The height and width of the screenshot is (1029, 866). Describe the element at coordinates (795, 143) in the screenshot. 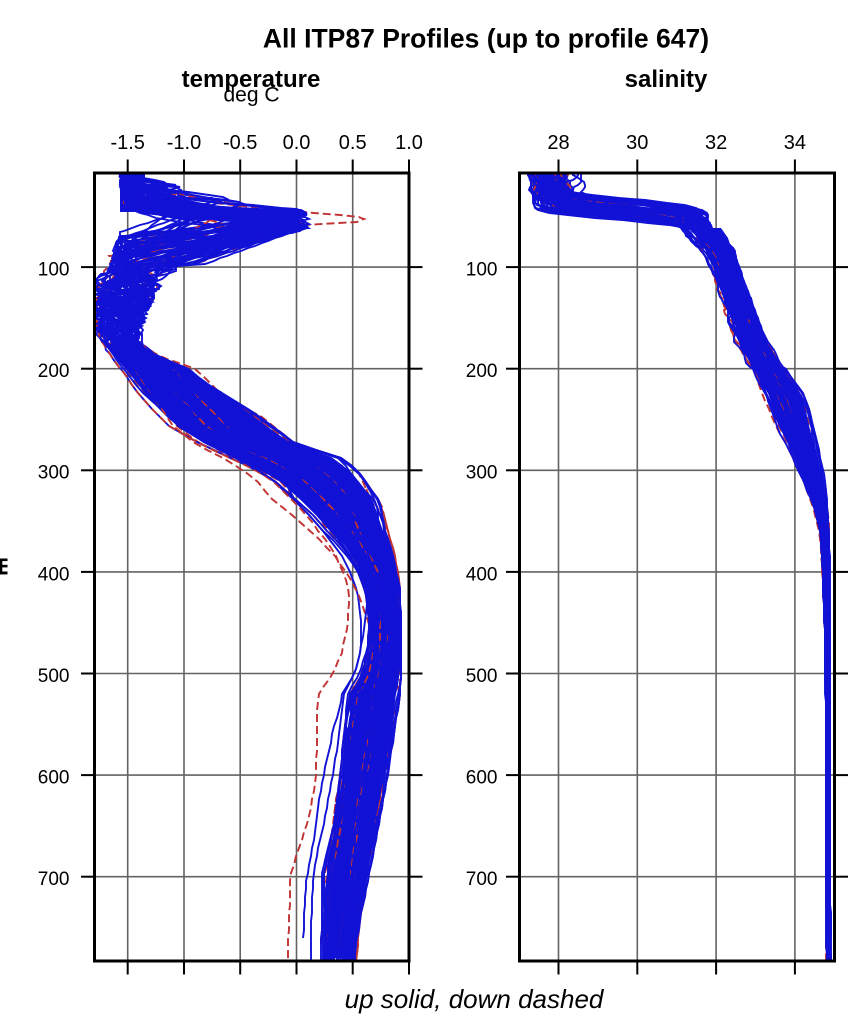

I see `svg-text: 34` at that location.